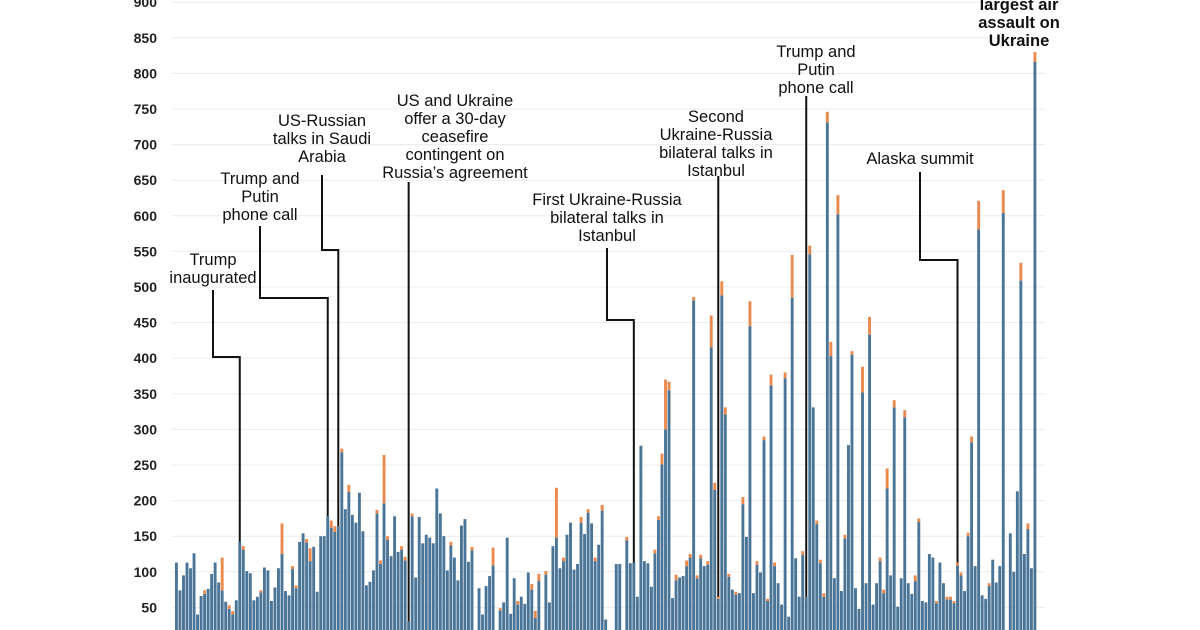 This screenshot has width=1200, height=630. Describe the element at coordinates (322, 139) in the screenshot. I see `annotation-text: talks in Saudi` at that location.